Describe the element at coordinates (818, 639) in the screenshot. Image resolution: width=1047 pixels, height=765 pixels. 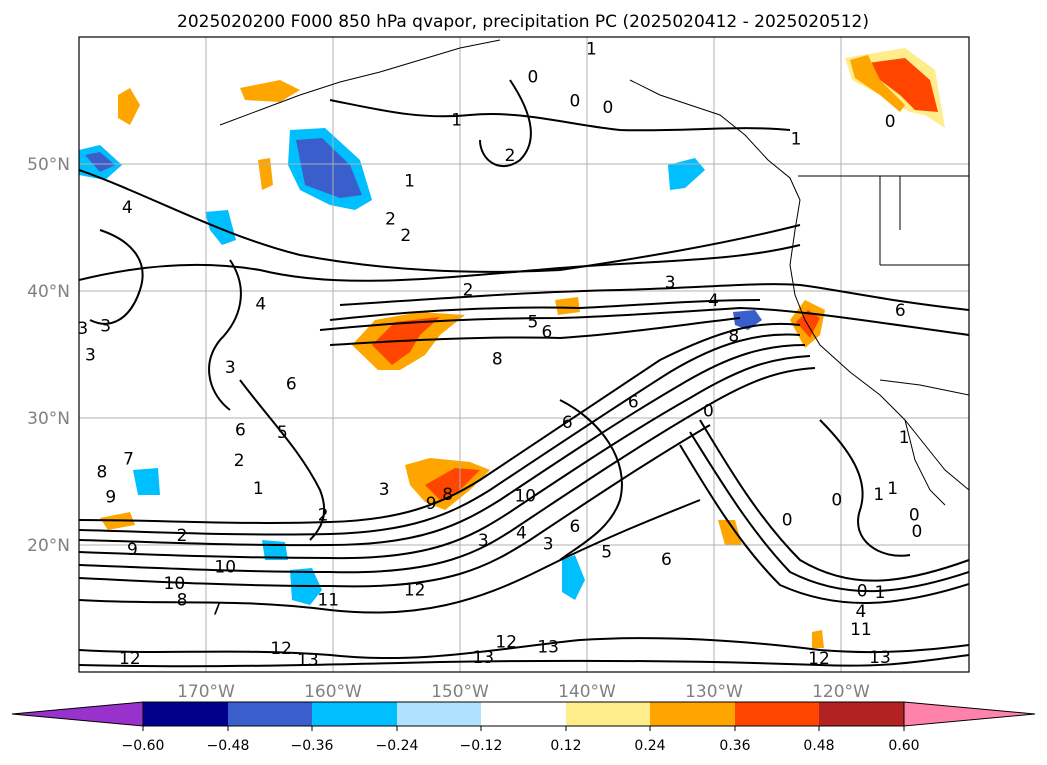
I see `shade-positive-spot7` at that location.